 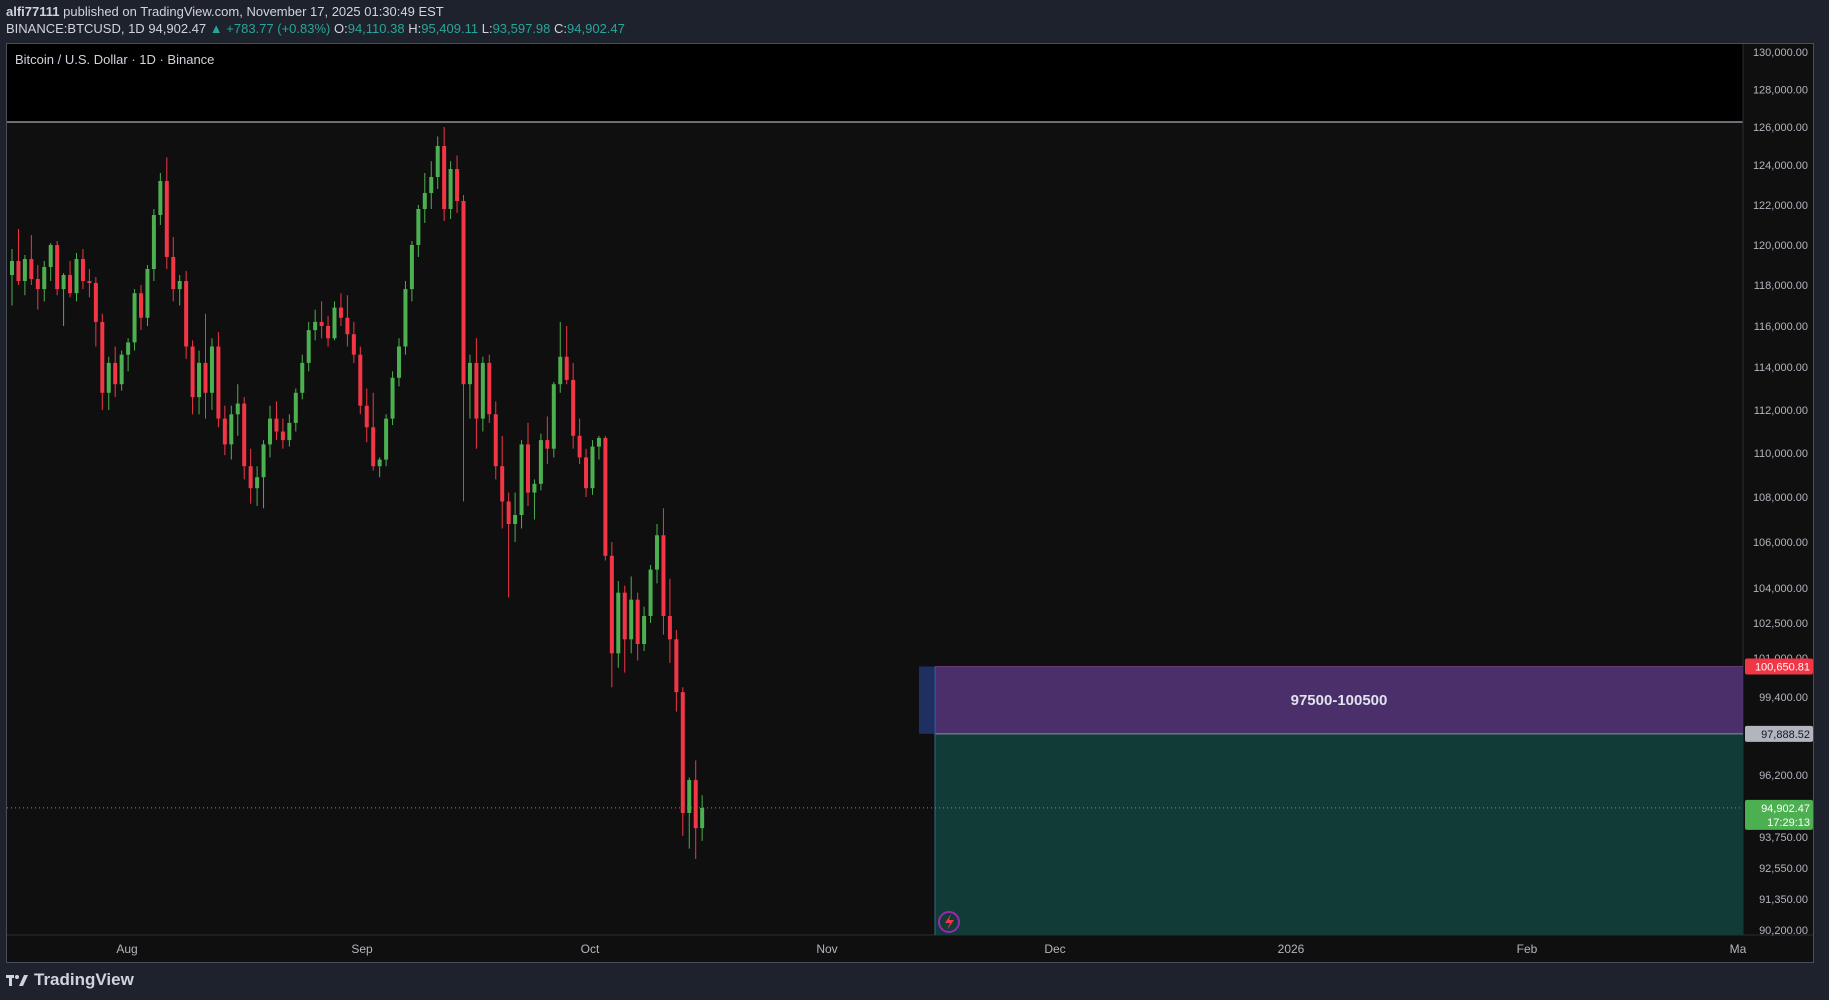 What do you see at coordinates (521, 28) in the screenshot?
I see `low-value: 93,597.98` at bounding box center [521, 28].